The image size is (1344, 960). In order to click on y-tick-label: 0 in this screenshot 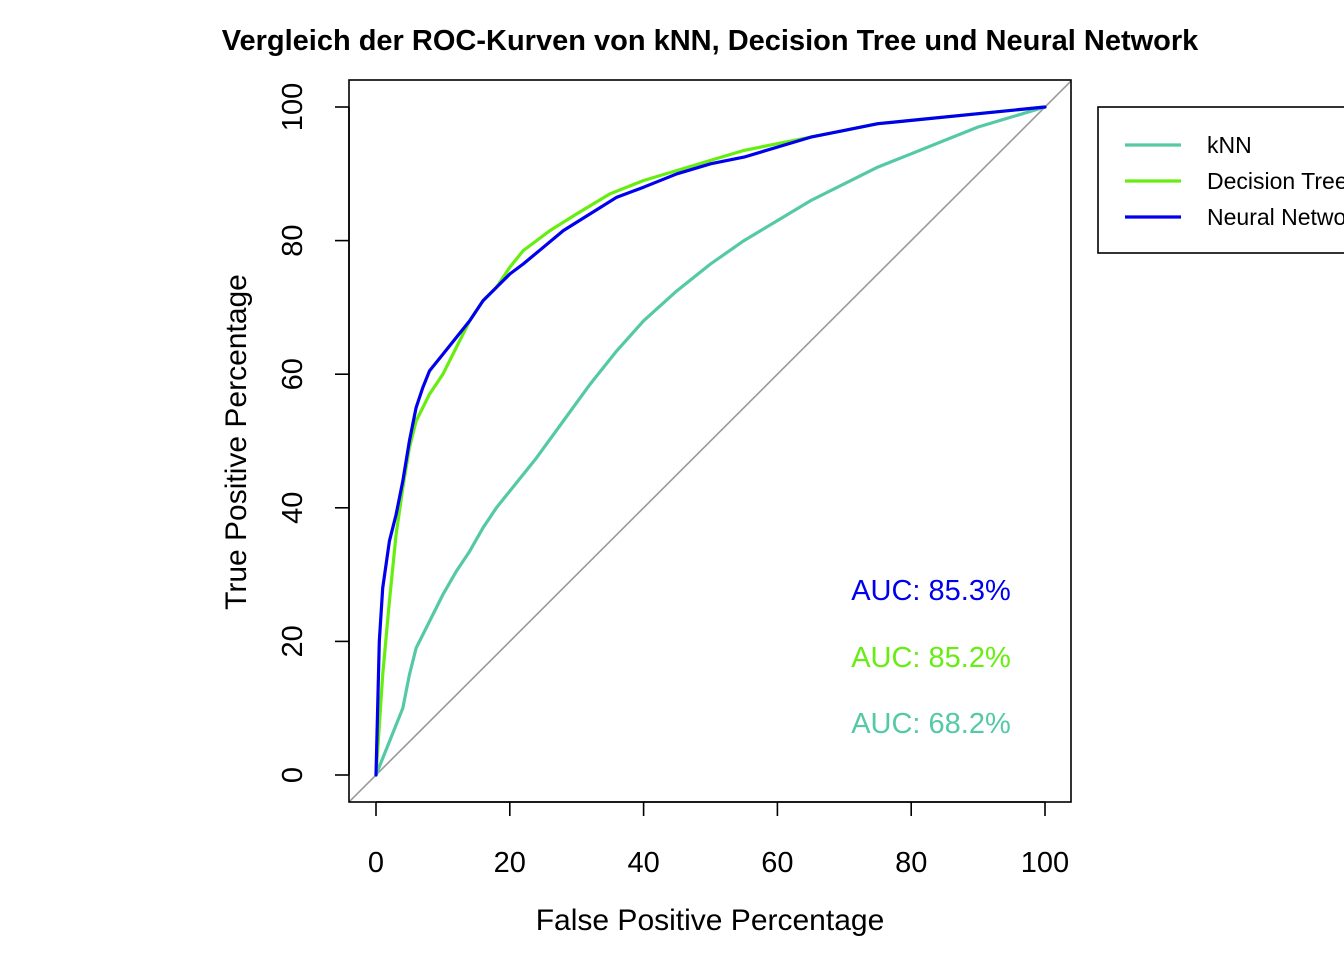, I will do `click(293, 775)`.